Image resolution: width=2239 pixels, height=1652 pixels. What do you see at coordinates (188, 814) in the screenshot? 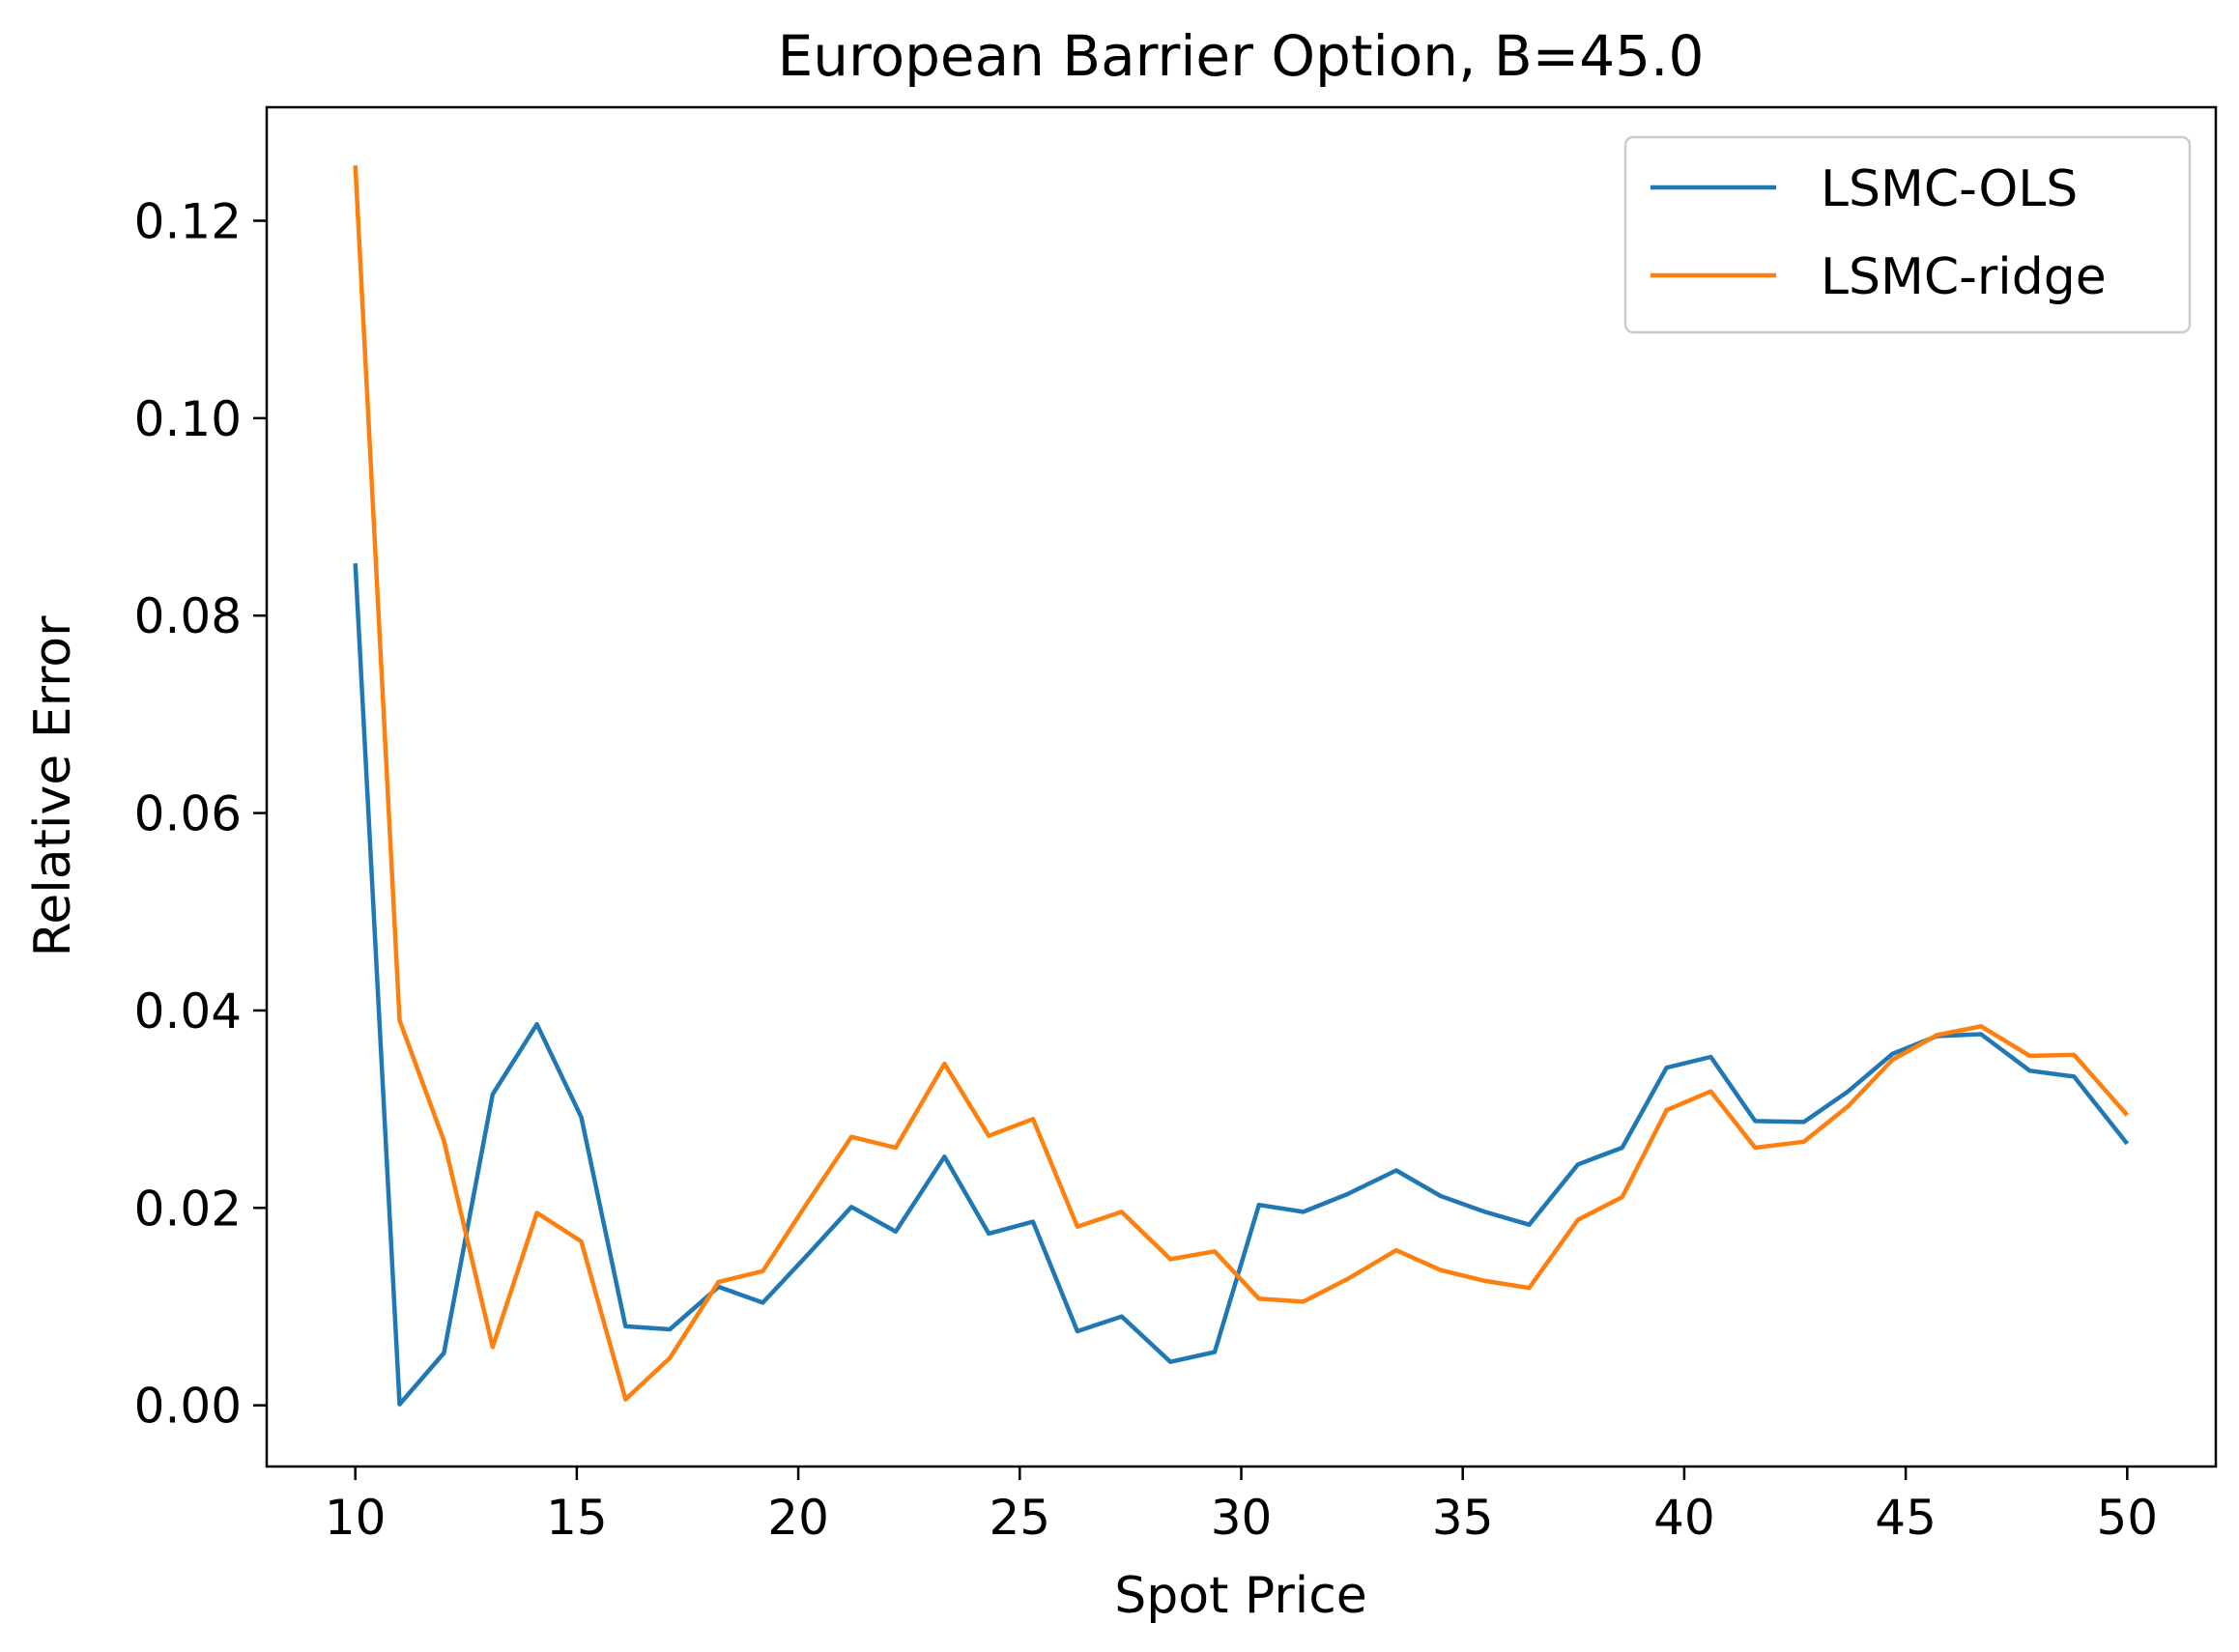
I see `y-tick-label: 0.06` at bounding box center [188, 814].